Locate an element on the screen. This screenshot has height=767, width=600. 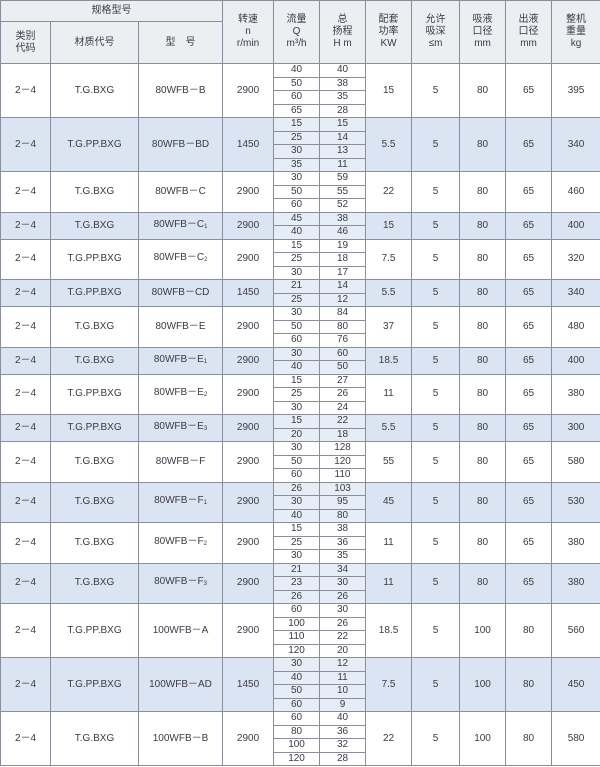
head-cell: 30 is located at coordinates (343, 583).